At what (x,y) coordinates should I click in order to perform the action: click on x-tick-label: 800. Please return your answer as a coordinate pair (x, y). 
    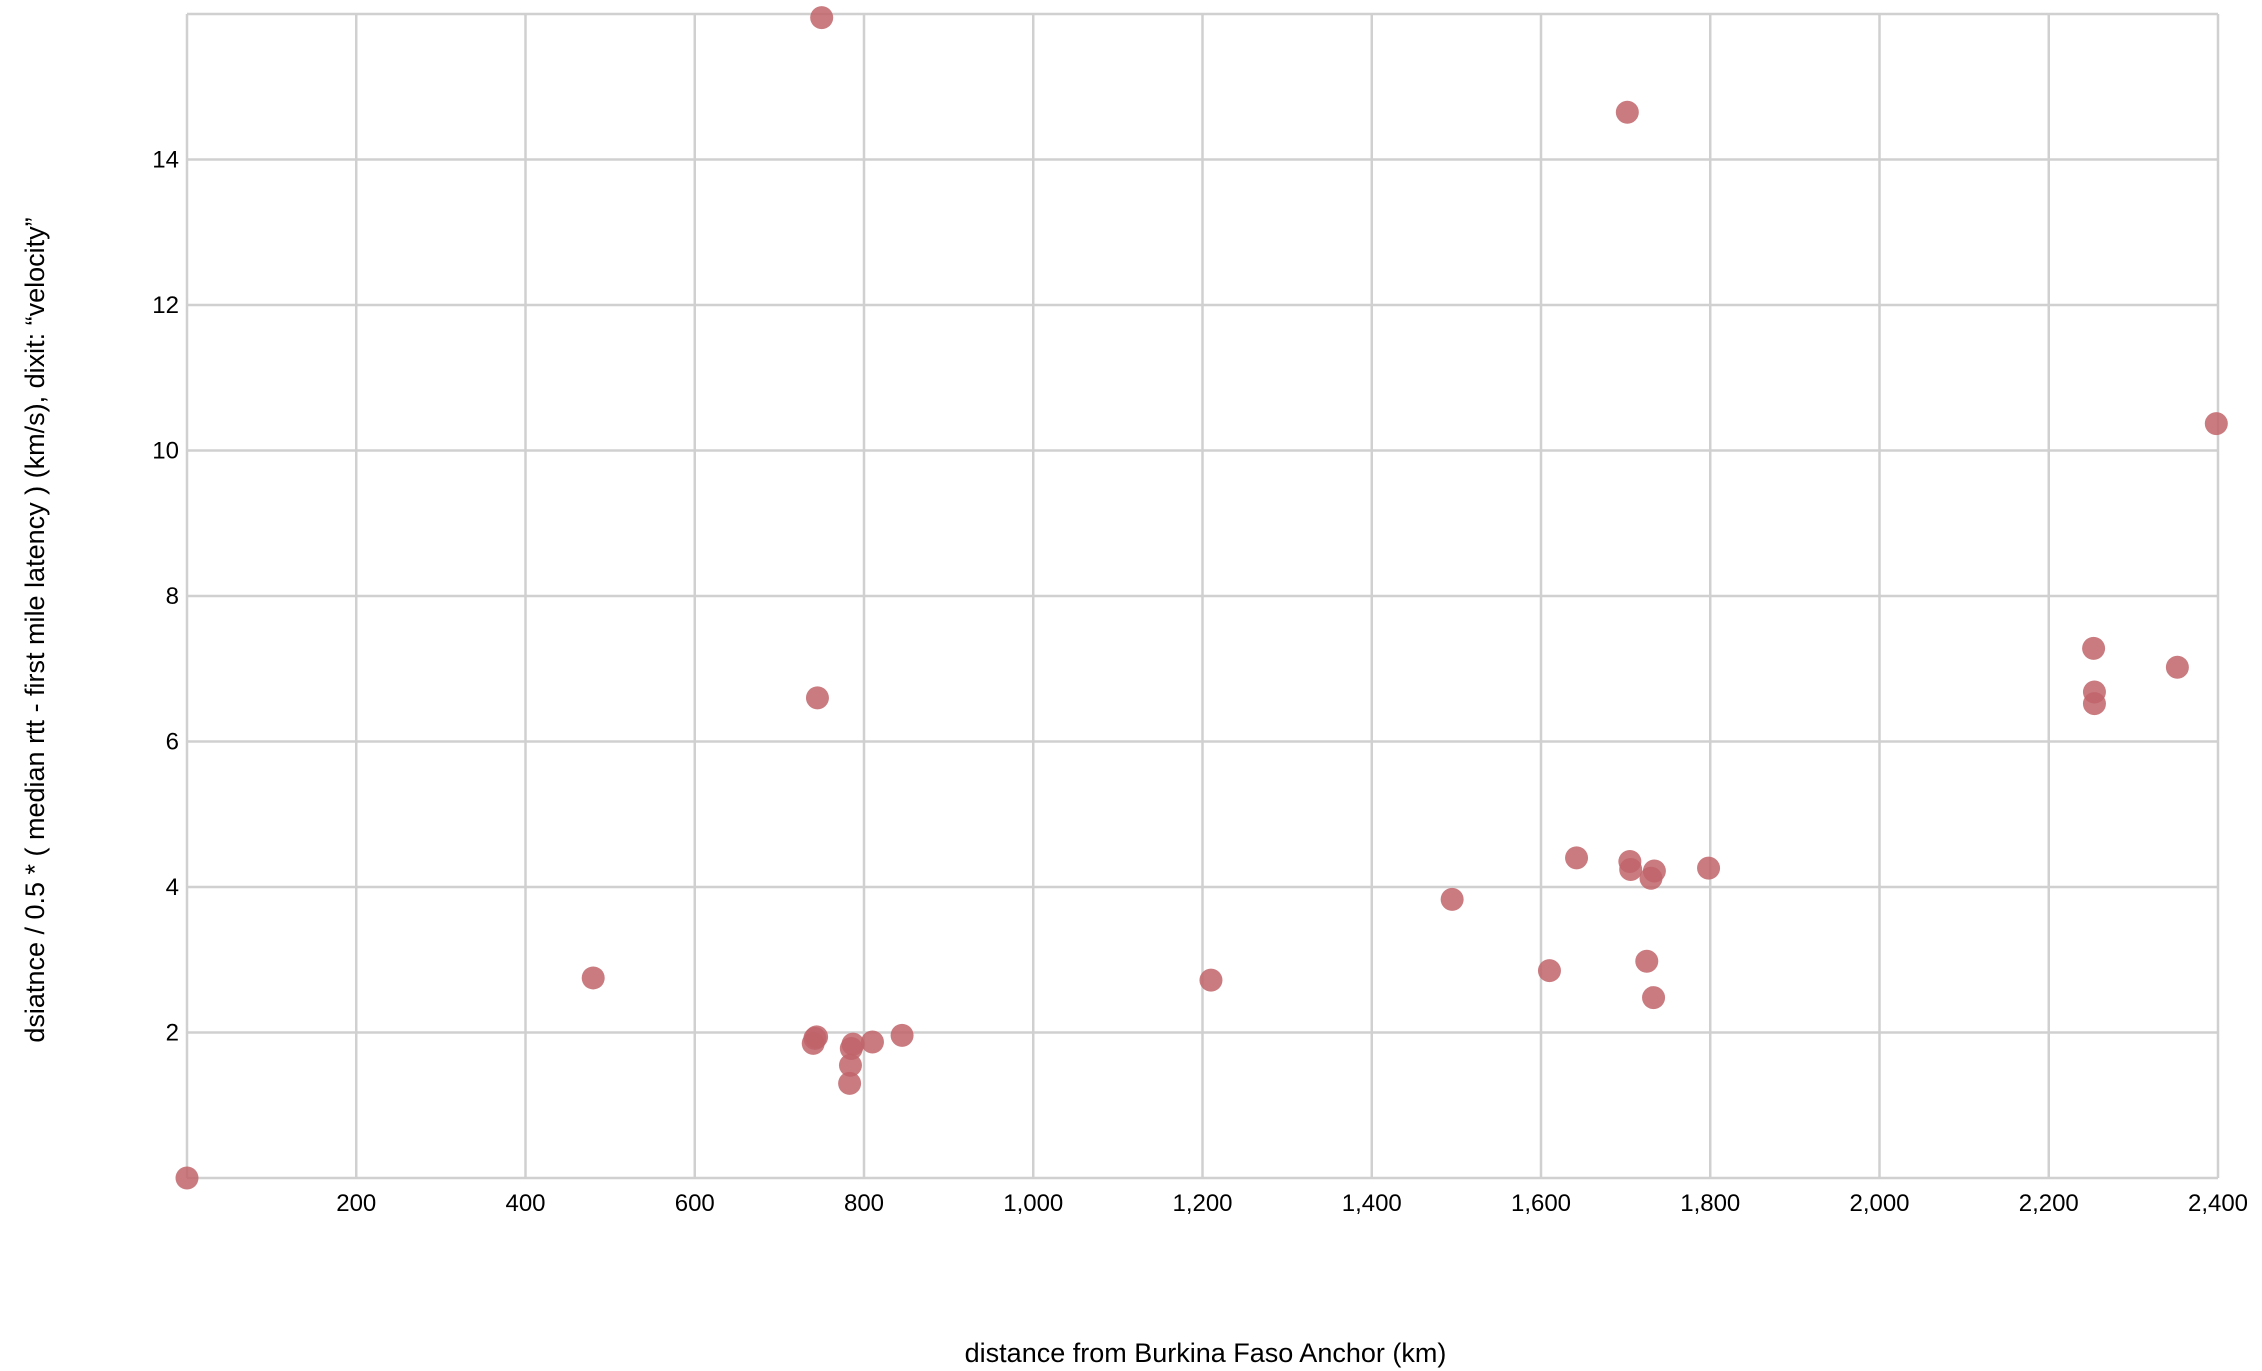
    Looking at the image, I should click on (864, 1203).